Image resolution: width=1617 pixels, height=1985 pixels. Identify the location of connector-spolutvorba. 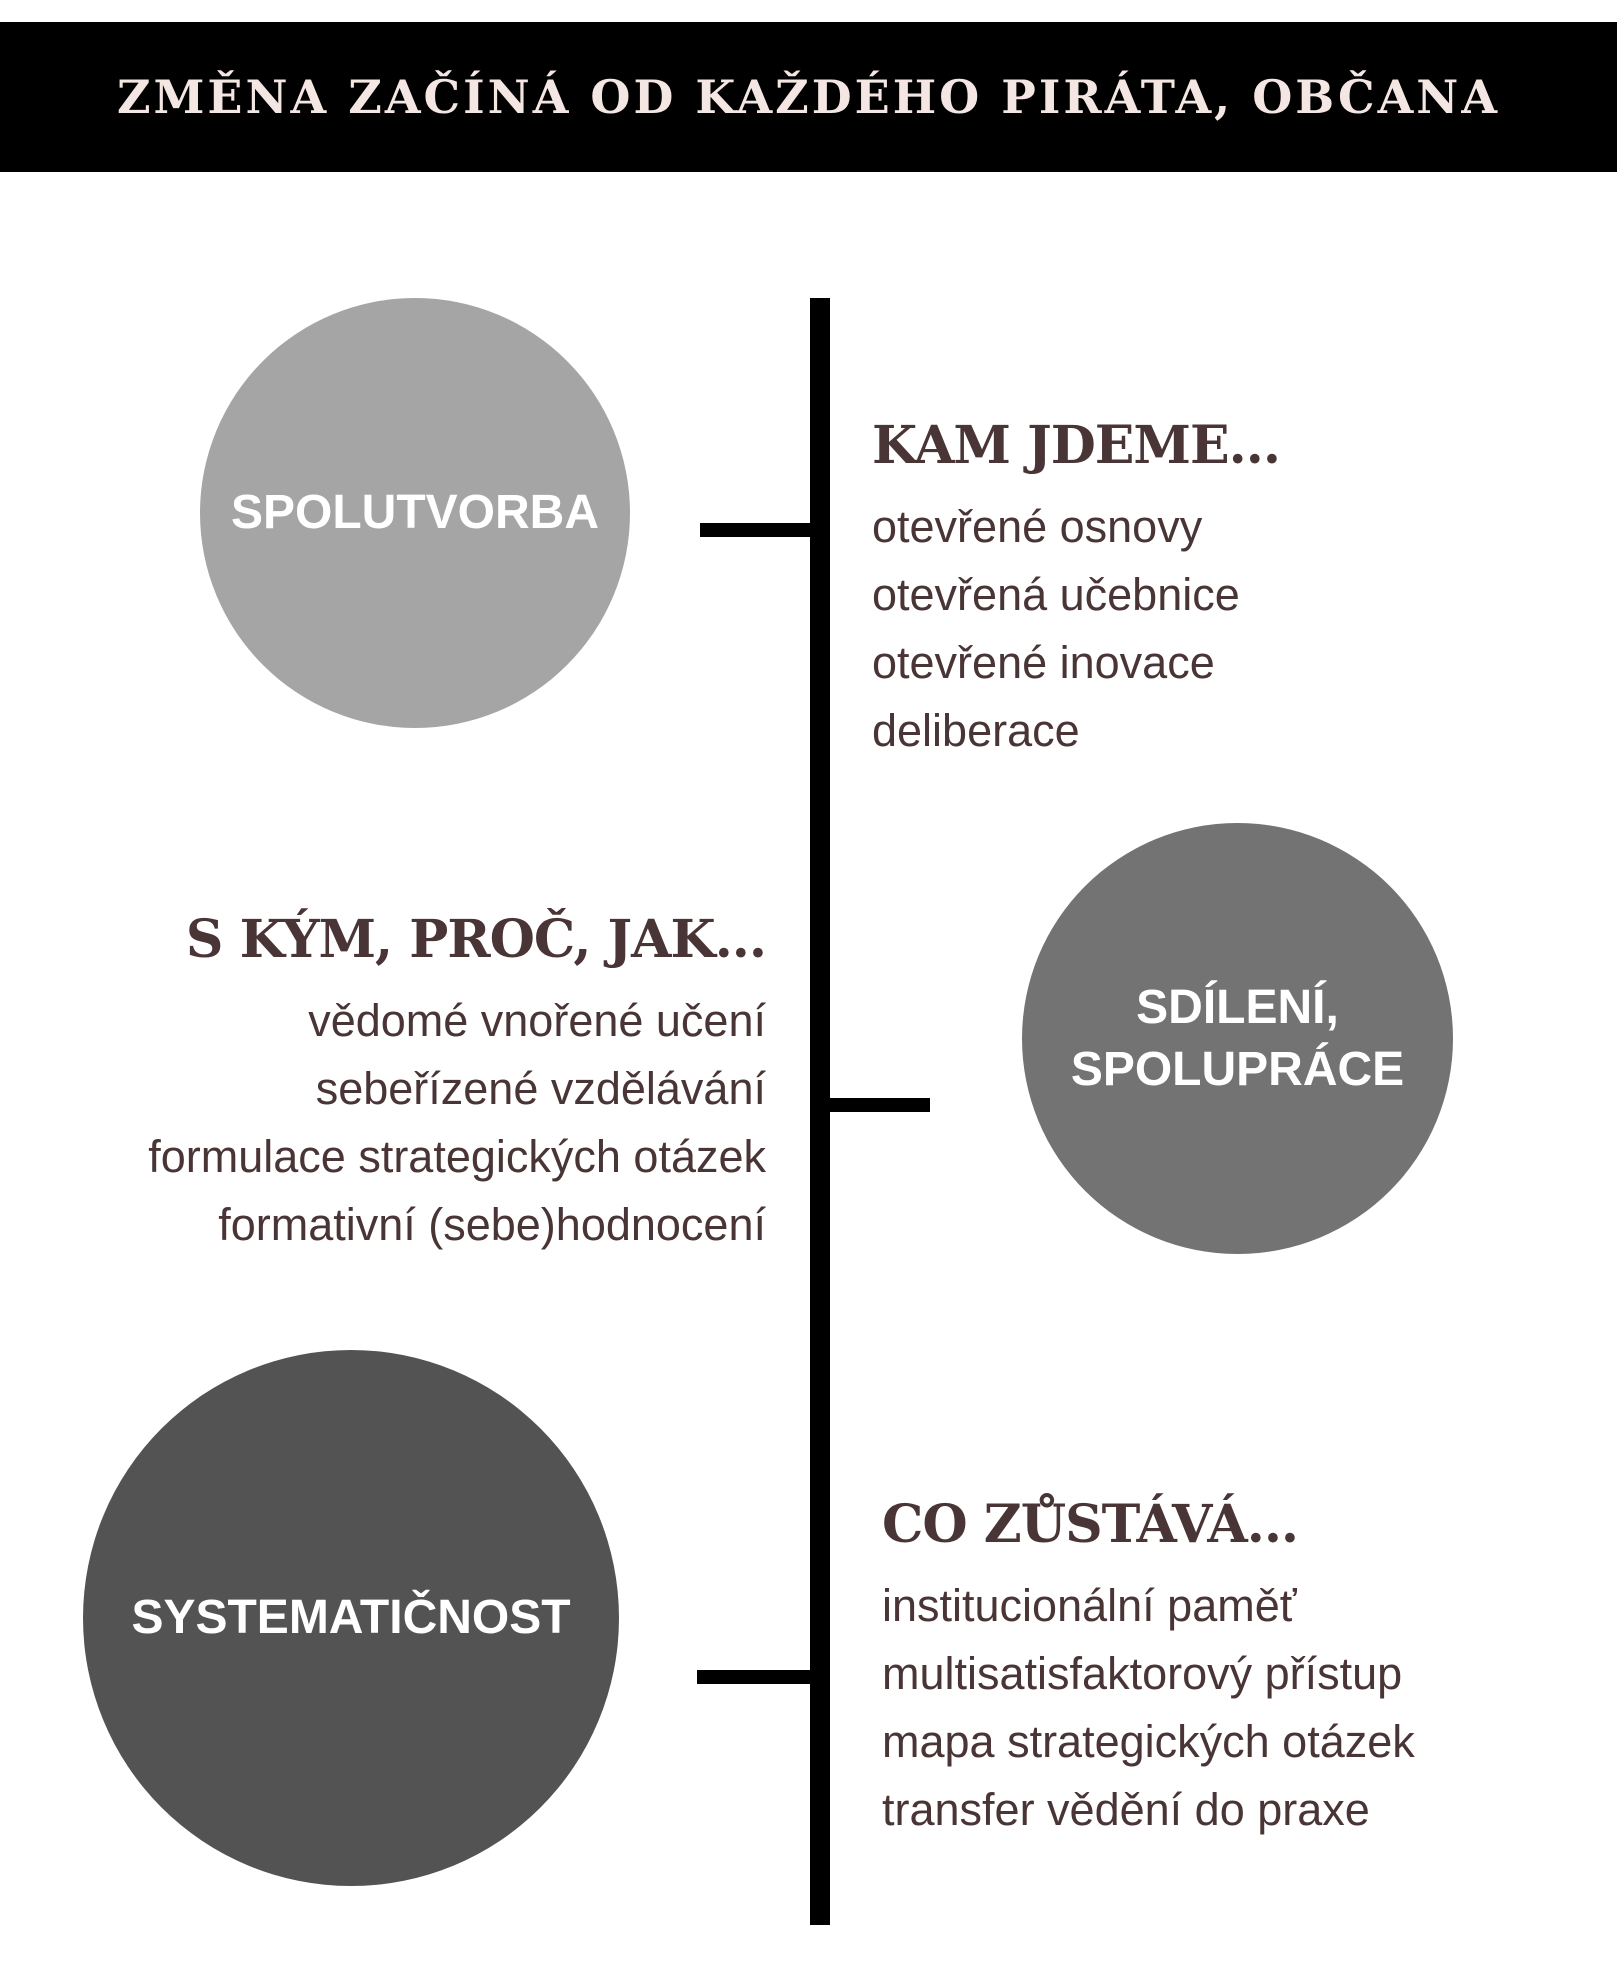
(760, 530).